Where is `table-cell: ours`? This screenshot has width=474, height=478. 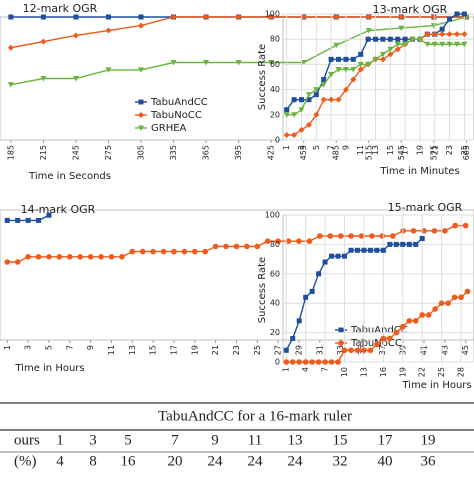 table-cell: ours is located at coordinates (27, 440).